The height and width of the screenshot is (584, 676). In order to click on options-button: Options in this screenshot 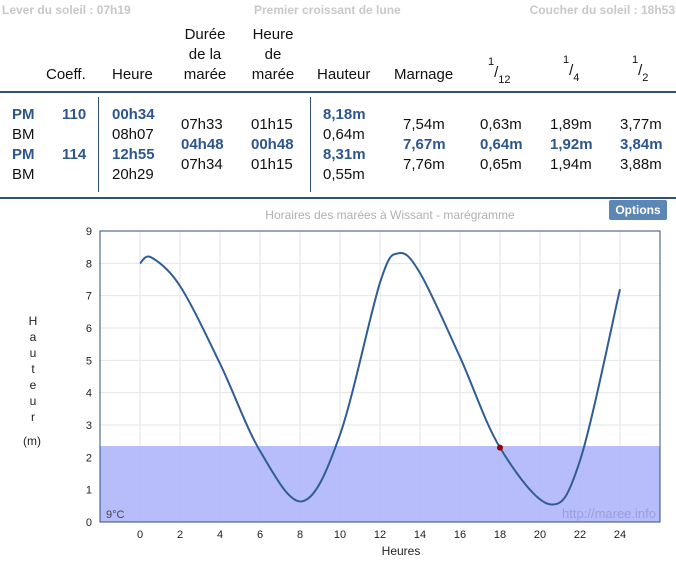, I will do `click(638, 210)`.